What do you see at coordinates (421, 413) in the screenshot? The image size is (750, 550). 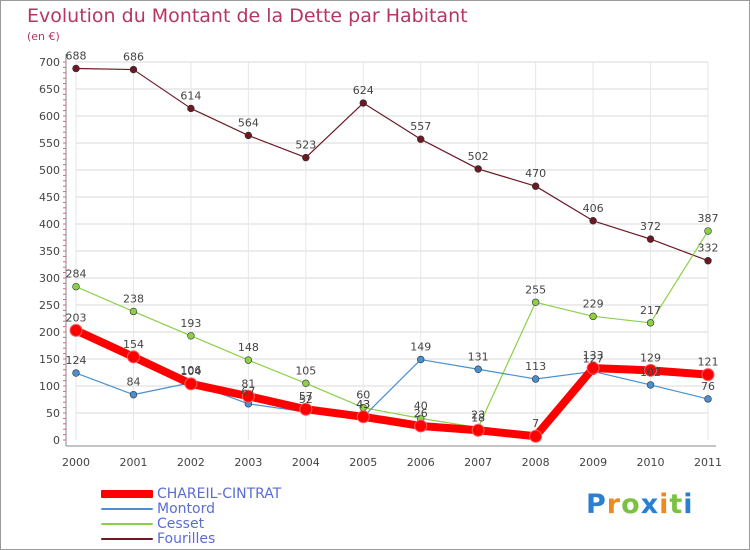 I see `data-label: 26` at bounding box center [421, 413].